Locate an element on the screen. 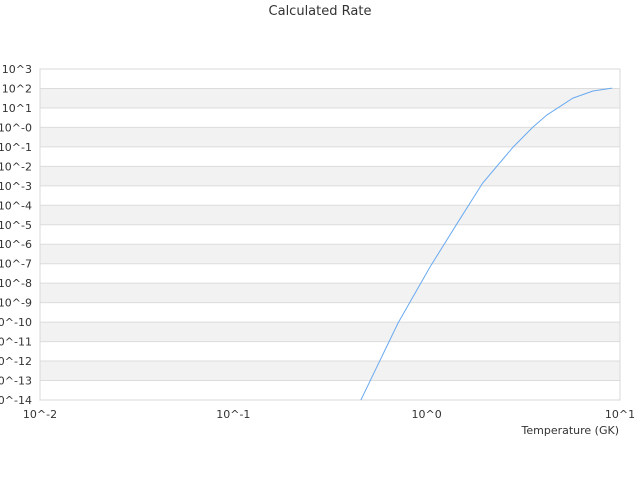  y-tick-label: 10^-4 is located at coordinates (16, 205).